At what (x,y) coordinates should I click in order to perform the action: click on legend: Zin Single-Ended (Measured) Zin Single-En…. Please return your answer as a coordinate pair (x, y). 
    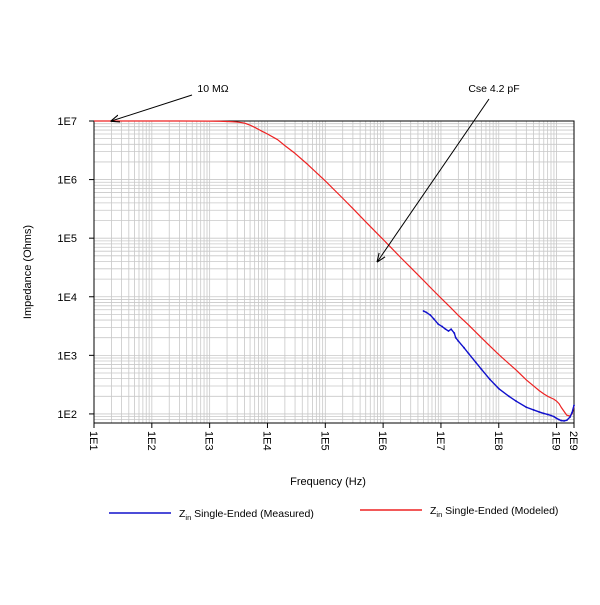
    Looking at the image, I should click on (333, 513).